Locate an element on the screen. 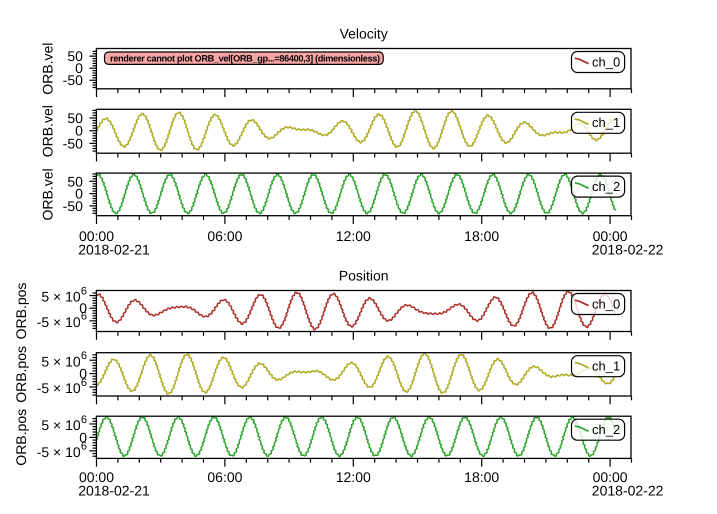  svg-text: Velocity is located at coordinates (364, 34).